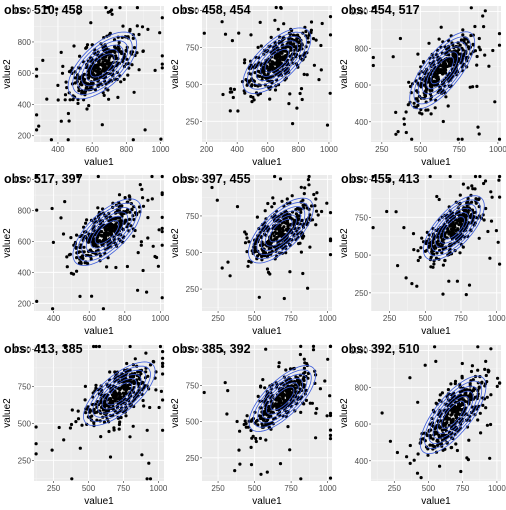 Image resolution: width=506 pixels, height=510 pixels. Describe the element at coordinates (99, 501) in the screenshot. I see `x-axis-label: value1` at that location.